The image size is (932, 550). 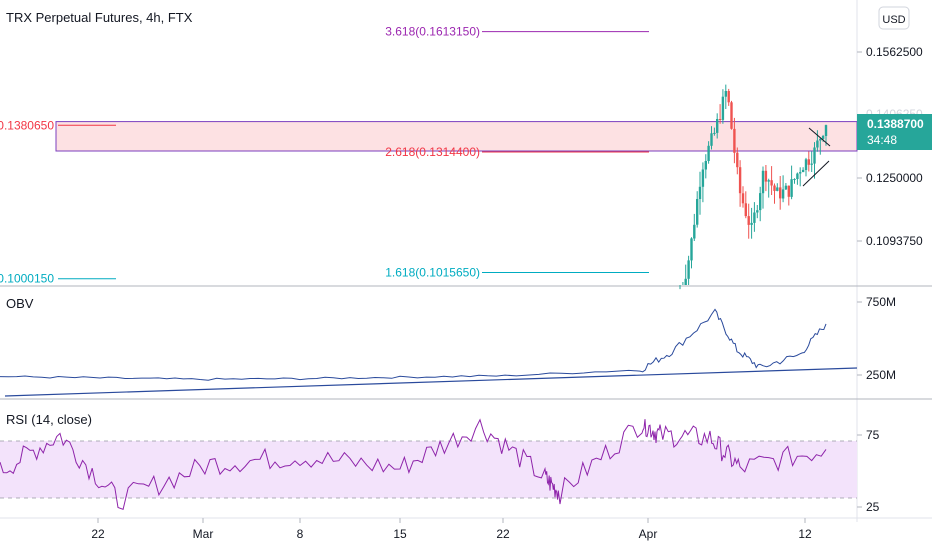 What do you see at coordinates (203, 534) in the screenshot?
I see `time-tick-label: Mar` at bounding box center [203, 534].